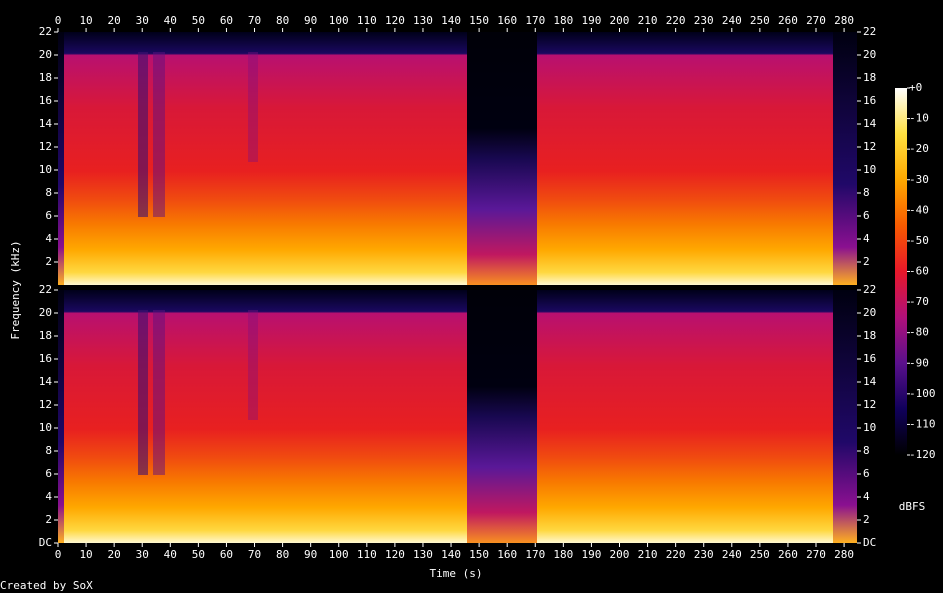 The height and width of the screenshot is (593, 943). What do you see at coordinates (919, 179) in the screenshot?
I see `colorbar-tick-label: -30` at bounding box center [919, 179].